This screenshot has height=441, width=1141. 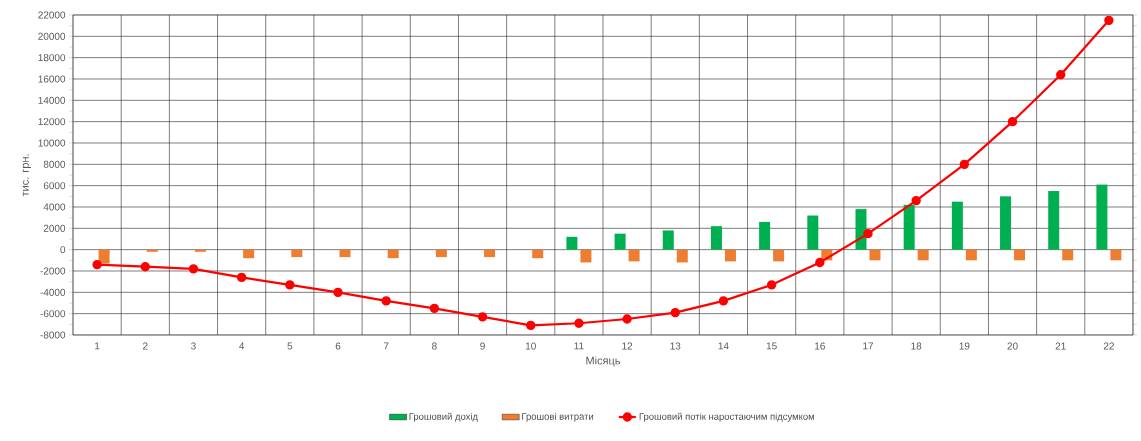 What do you see at coordinates (53, 292) in the screenshot?
I see `y-tick-label: -4000` at bounding box center [53, 292].